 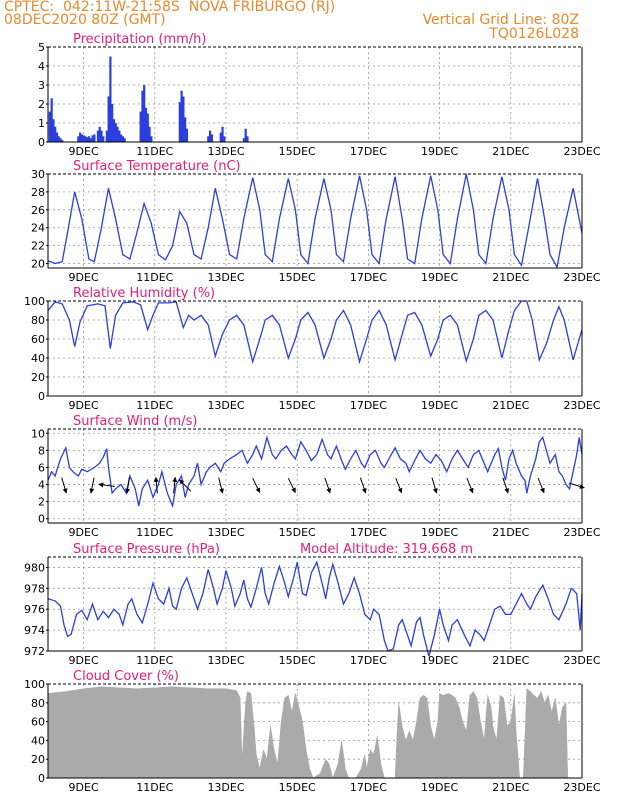 I want to click on y-tick-label: 978, so click(x=34, y=588).